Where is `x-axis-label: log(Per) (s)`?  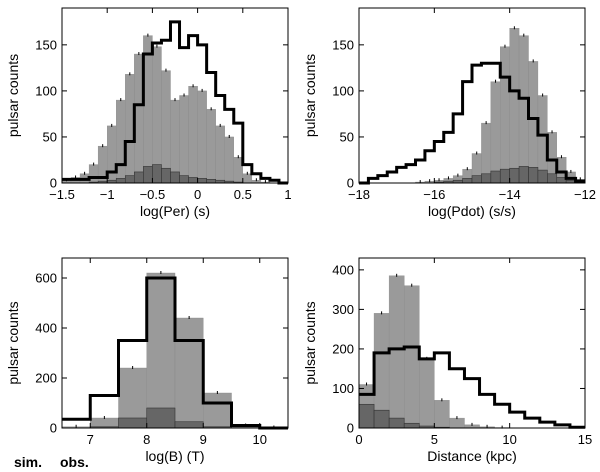 x-axis-label: log(Per) (s) is located at coordinates (175, 211).